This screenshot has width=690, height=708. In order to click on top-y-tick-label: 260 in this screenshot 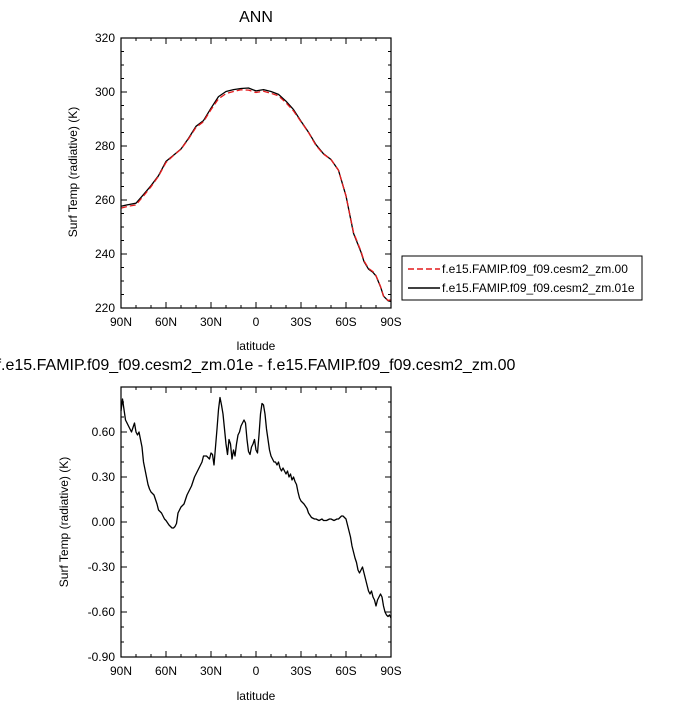, I will do `click(105, 200)`.